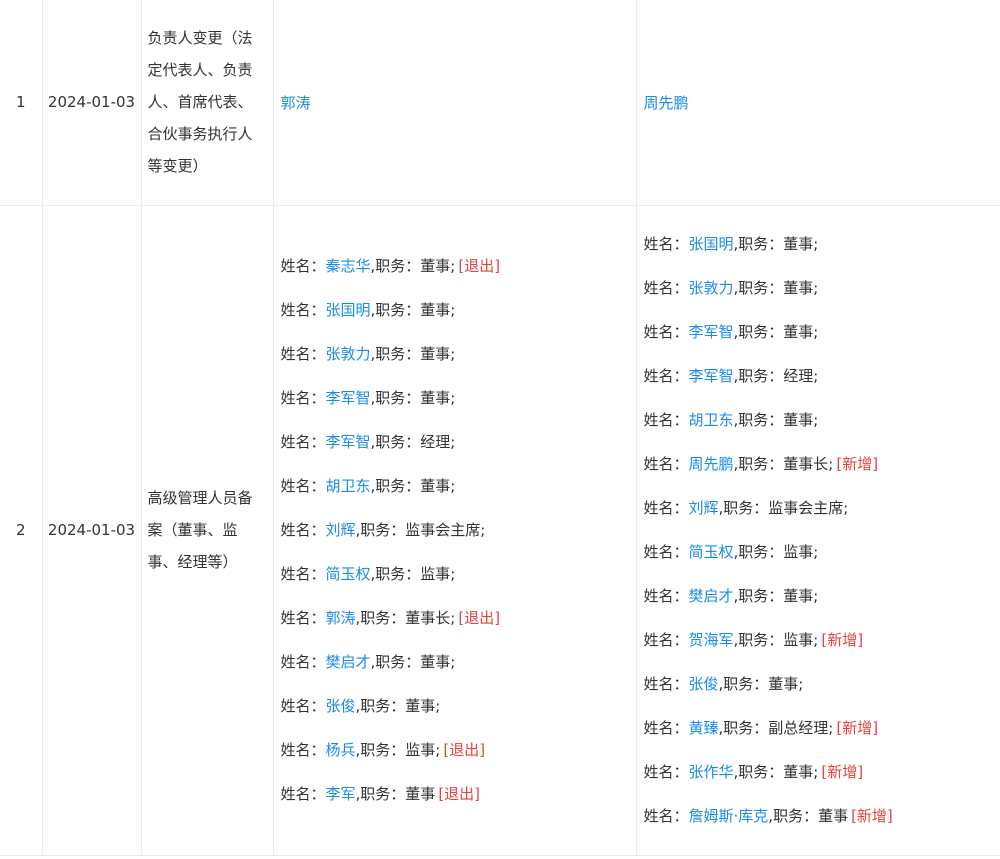 The height and width of the screenshot is (859, 1000). I want to click on before-cell: 郭涛, so click(454, 103).